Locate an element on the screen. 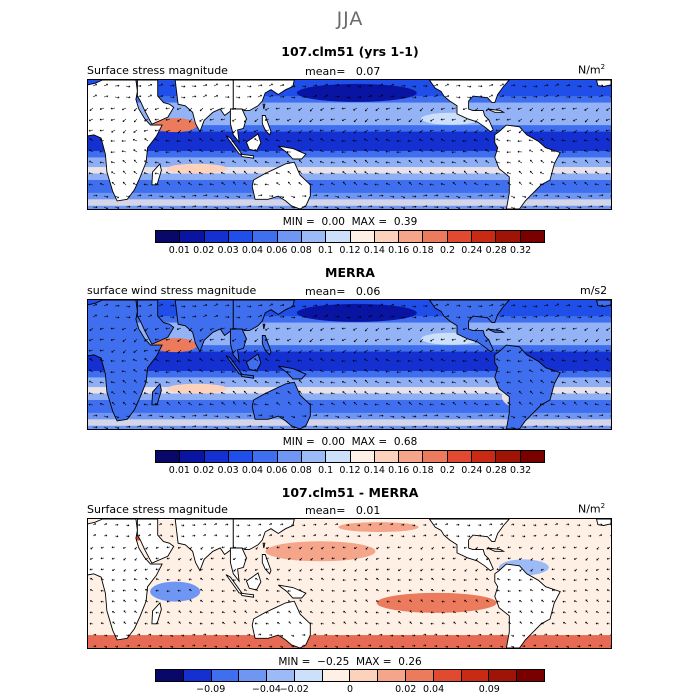 The height and width of the screenshot is (700, 700). map-plot-merra is located at coordinates (349, 364).